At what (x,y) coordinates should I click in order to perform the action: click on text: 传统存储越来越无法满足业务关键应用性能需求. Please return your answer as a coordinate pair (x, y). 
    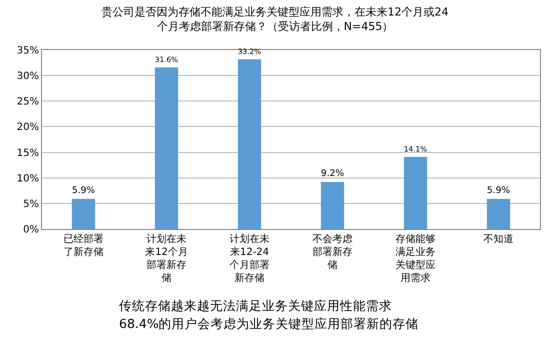
    Looking at the image, I should click on (255, 305).